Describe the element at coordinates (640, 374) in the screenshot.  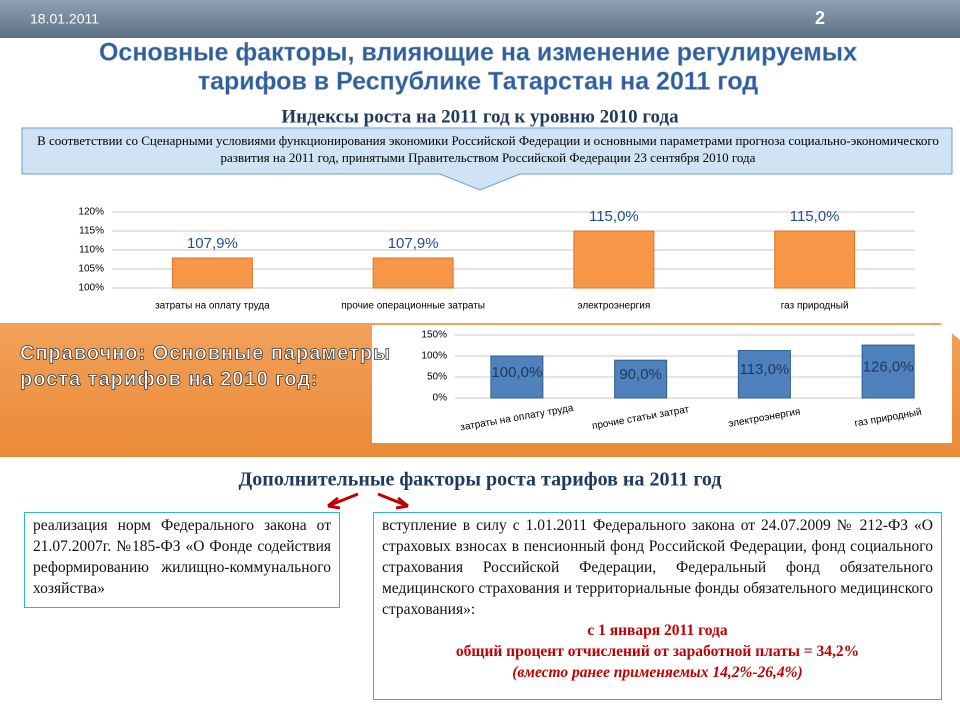
I see `value-label: 90,0%` at that location.